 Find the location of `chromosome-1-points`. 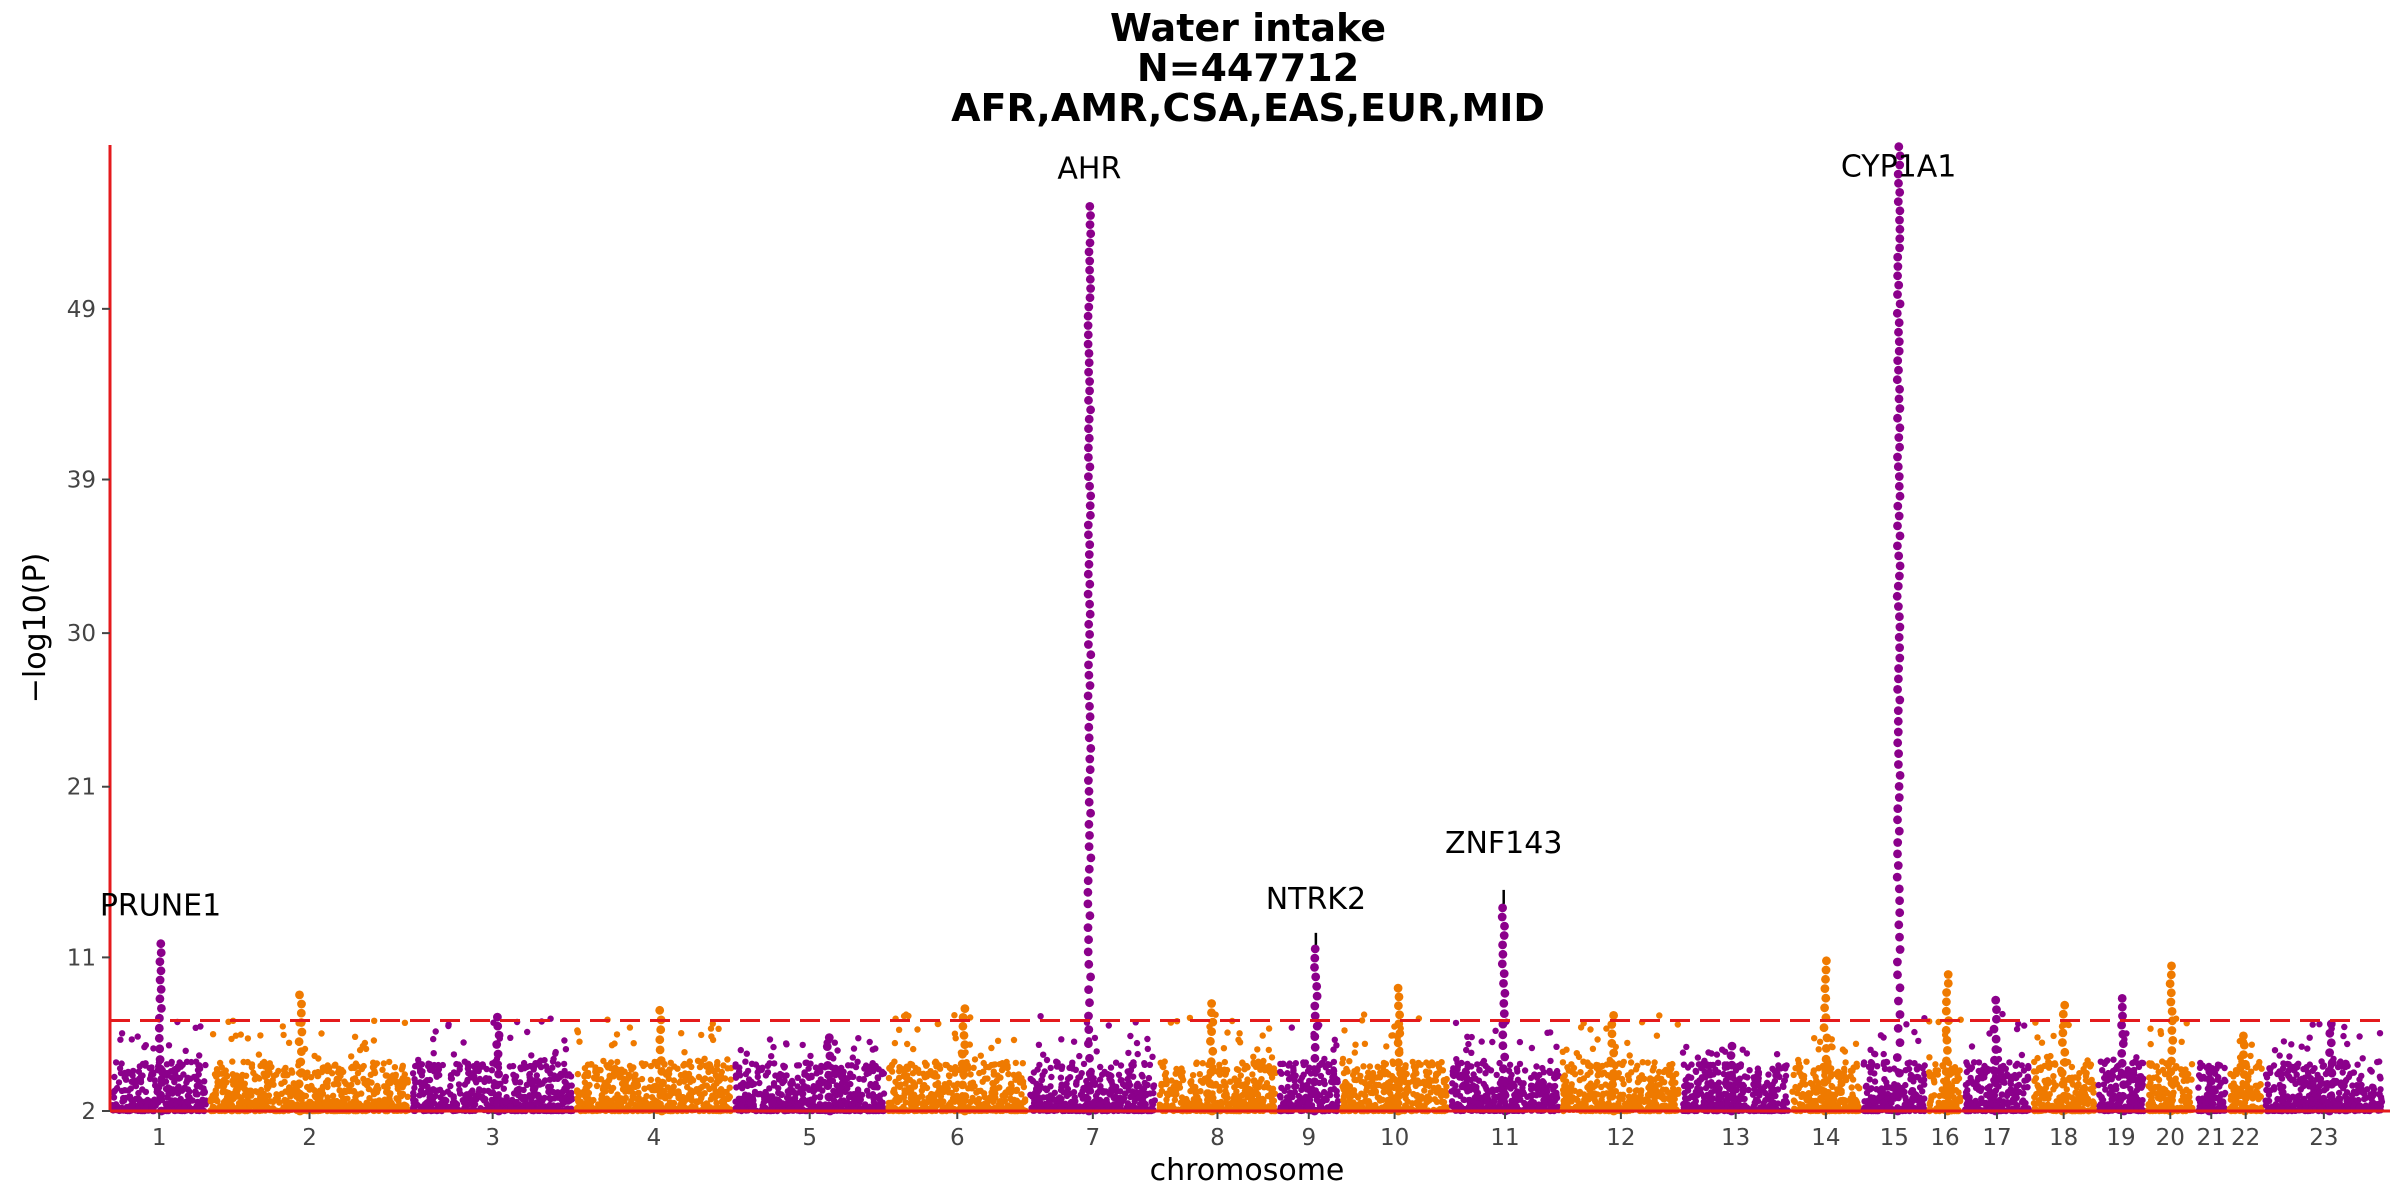

chromosome-1-points is located at coordinates (159, 1027).